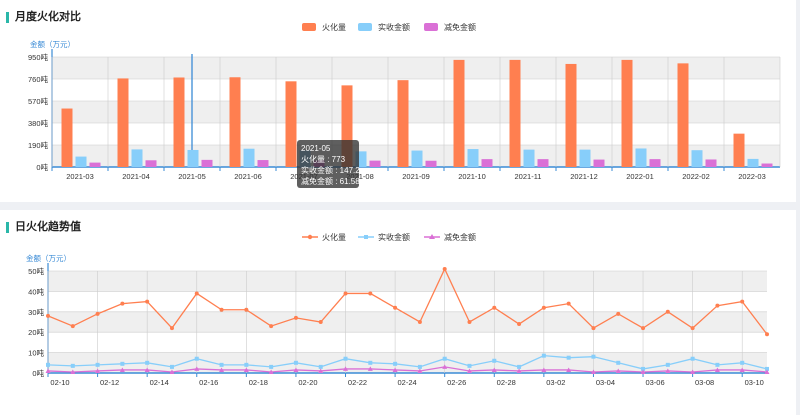  I want to click on x-tick-label: 02-12, so click(109, 382).